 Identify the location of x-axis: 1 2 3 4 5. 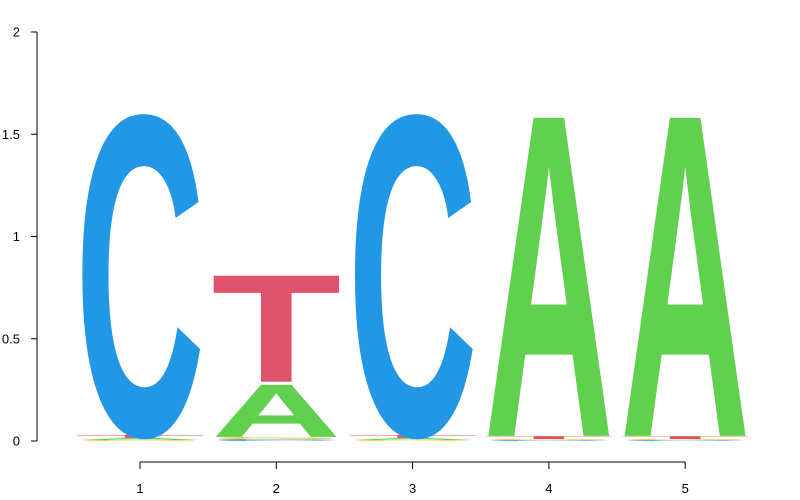
(412, 478).